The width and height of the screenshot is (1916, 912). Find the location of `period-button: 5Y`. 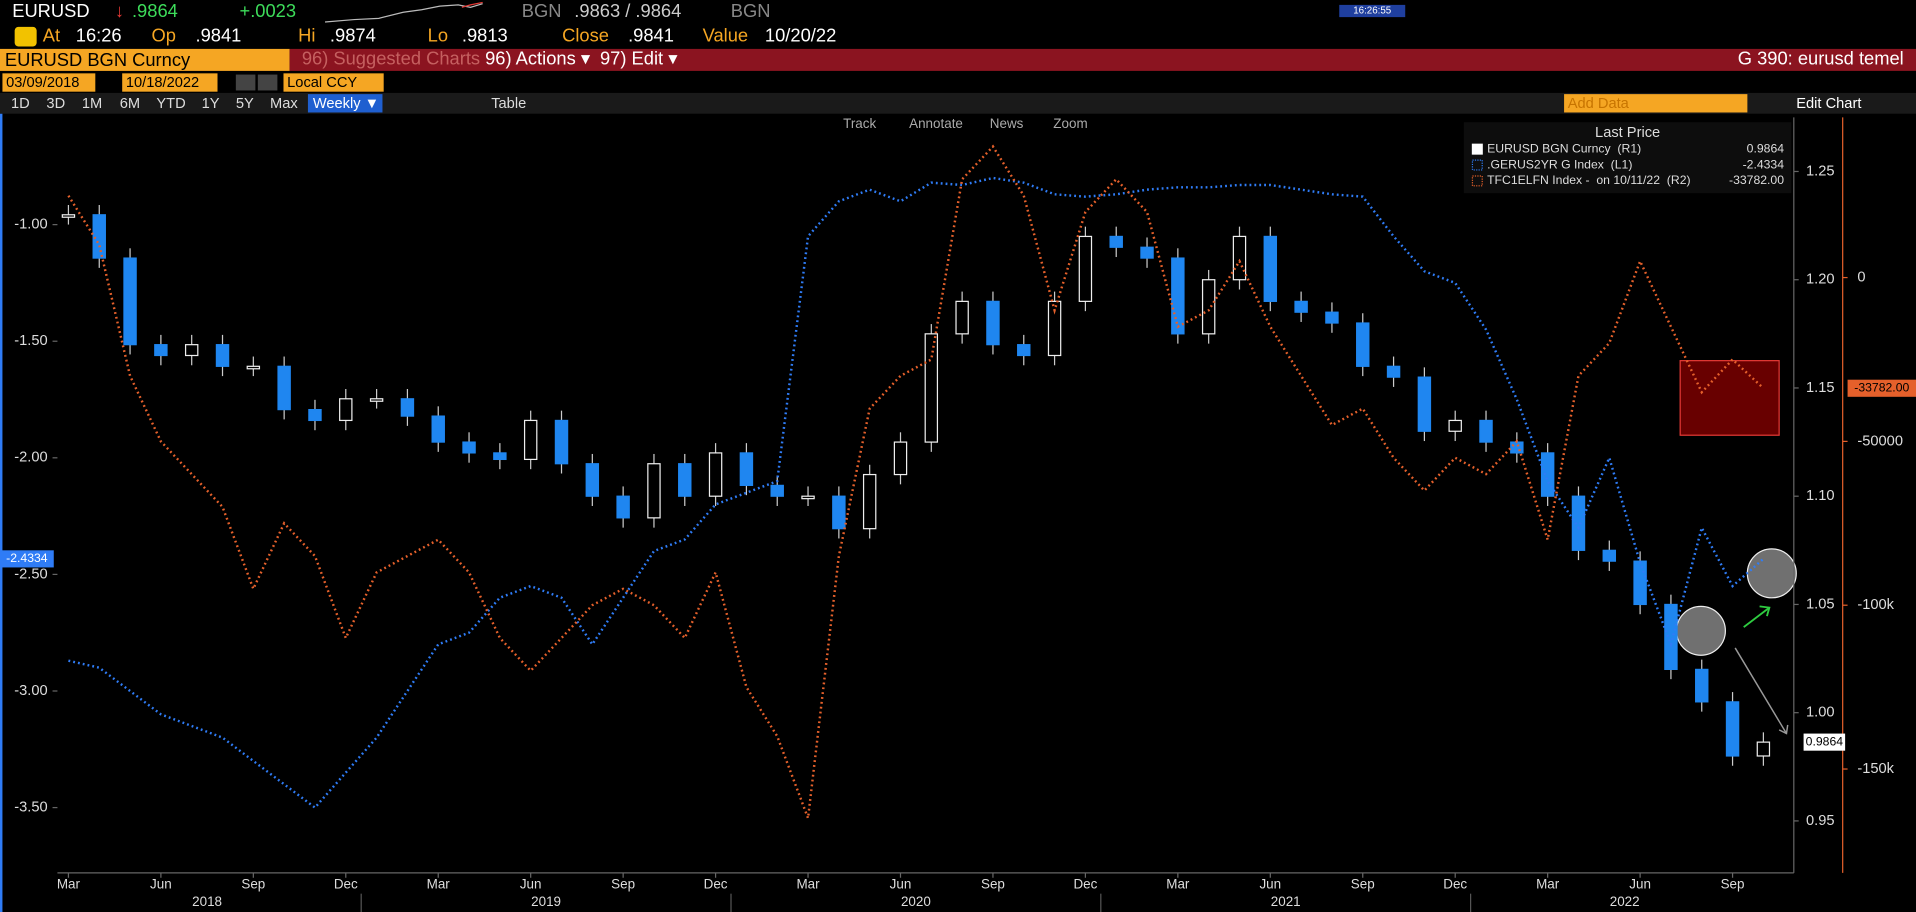

period-button: 5Y is located at coordinates (245, 104).